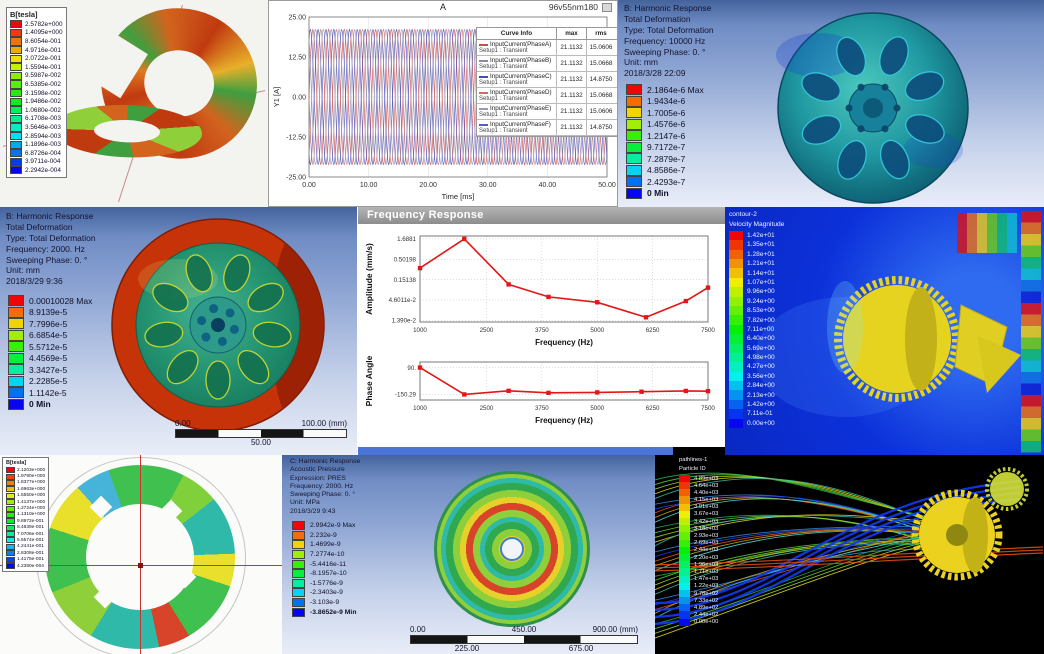 This screenshot has width=1044, height=654. I want to click on svg-text: 3750, so click(542, 408).